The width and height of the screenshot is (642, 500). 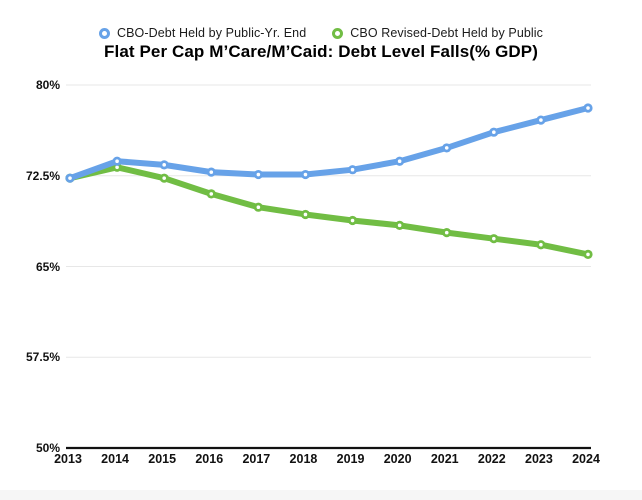 What do you see at coordinates (447, 33) in the screenshot?
I see `legend-label-cbo-revised: CBO Revised-Debt Held by Public` at bounding box center [447, 33].